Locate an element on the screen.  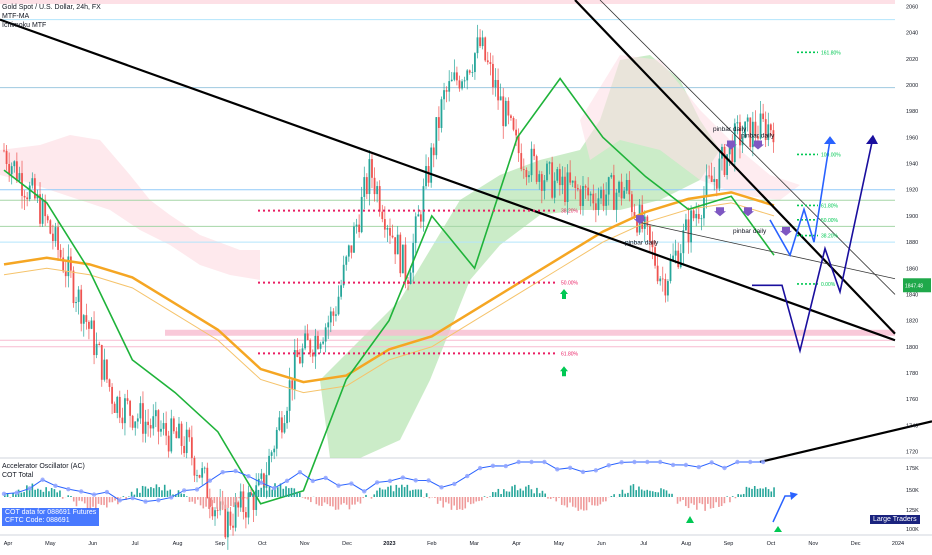
lower-y-tick-2: 125K is located at coordinates (912, 511).